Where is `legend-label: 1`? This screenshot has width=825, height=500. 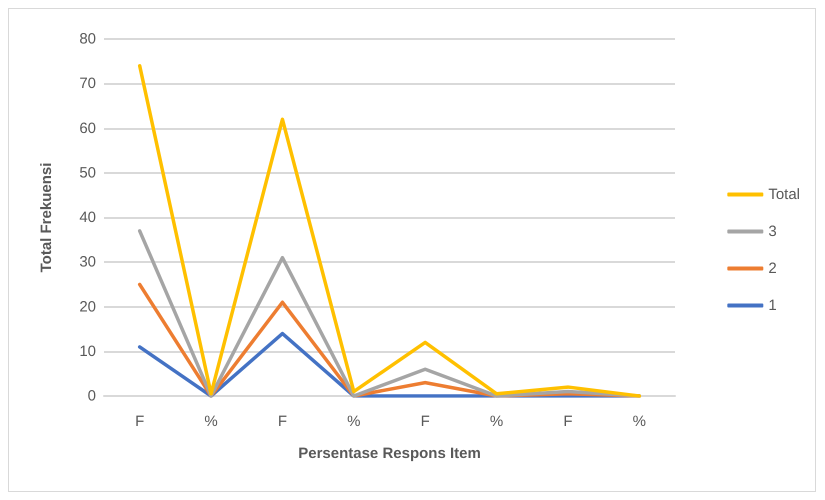 legend-label: 1 is located at coordinates (772, 305).